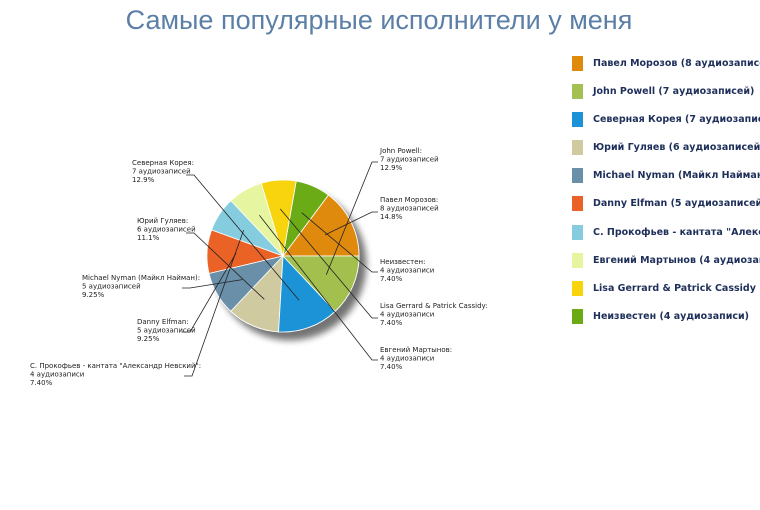 Image resolution: width=760 pixels, height=510 pixels. I want to click on chart-title: Самые популярные исполнители у меня, so click(380, 20).